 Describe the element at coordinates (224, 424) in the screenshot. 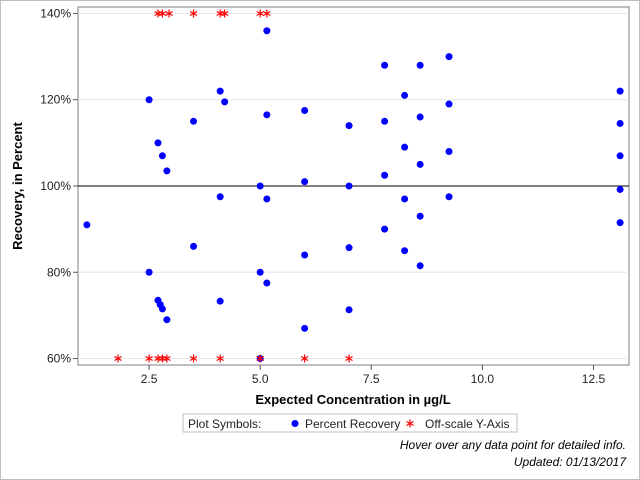

I see `legend-title: Plot Symbols:` at that location.